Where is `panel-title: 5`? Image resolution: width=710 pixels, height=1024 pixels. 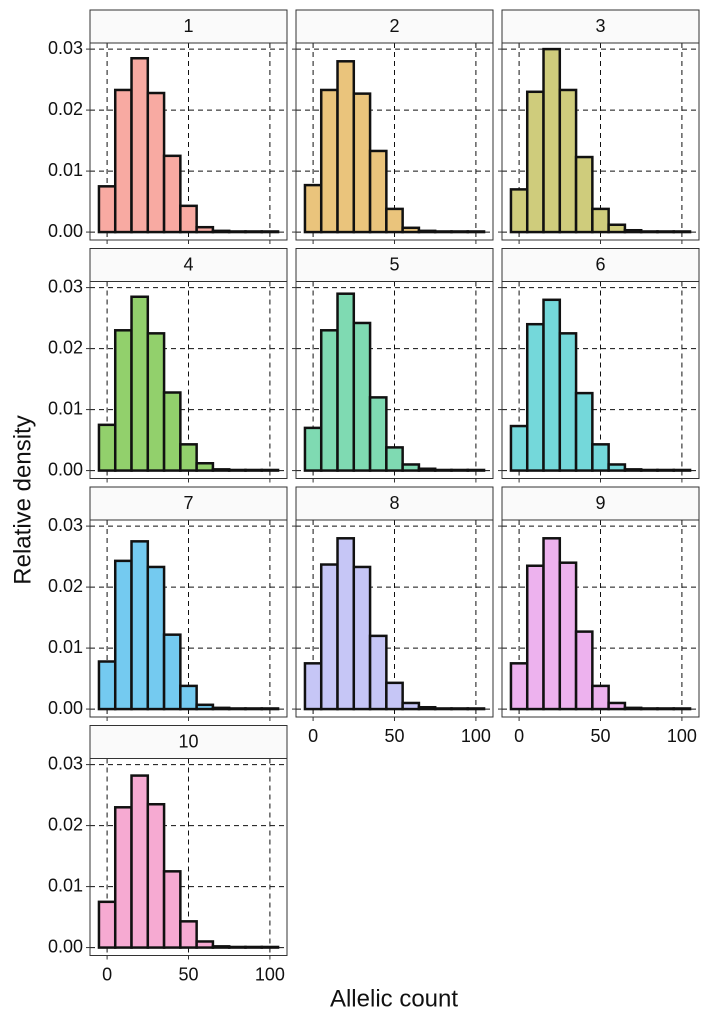
panel-title: 5 is located at coordinates (394, 264).